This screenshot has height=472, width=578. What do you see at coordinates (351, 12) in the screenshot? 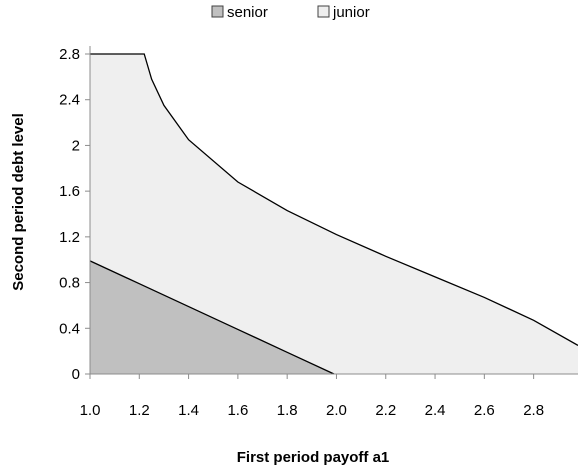
I see `legend-label-junior: junior` at bounding box center [351, 12].